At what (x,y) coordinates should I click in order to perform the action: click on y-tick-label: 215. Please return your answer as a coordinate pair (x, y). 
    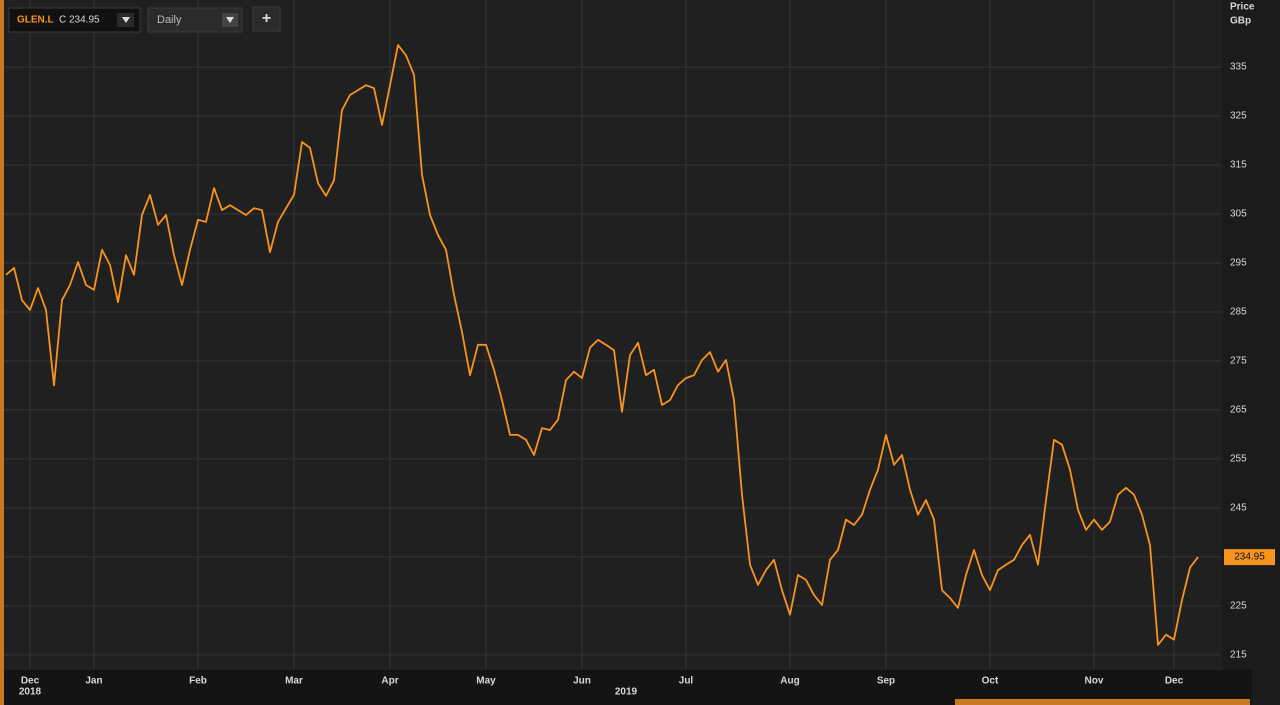
    Looking at the image, I should click on (1238, 654).